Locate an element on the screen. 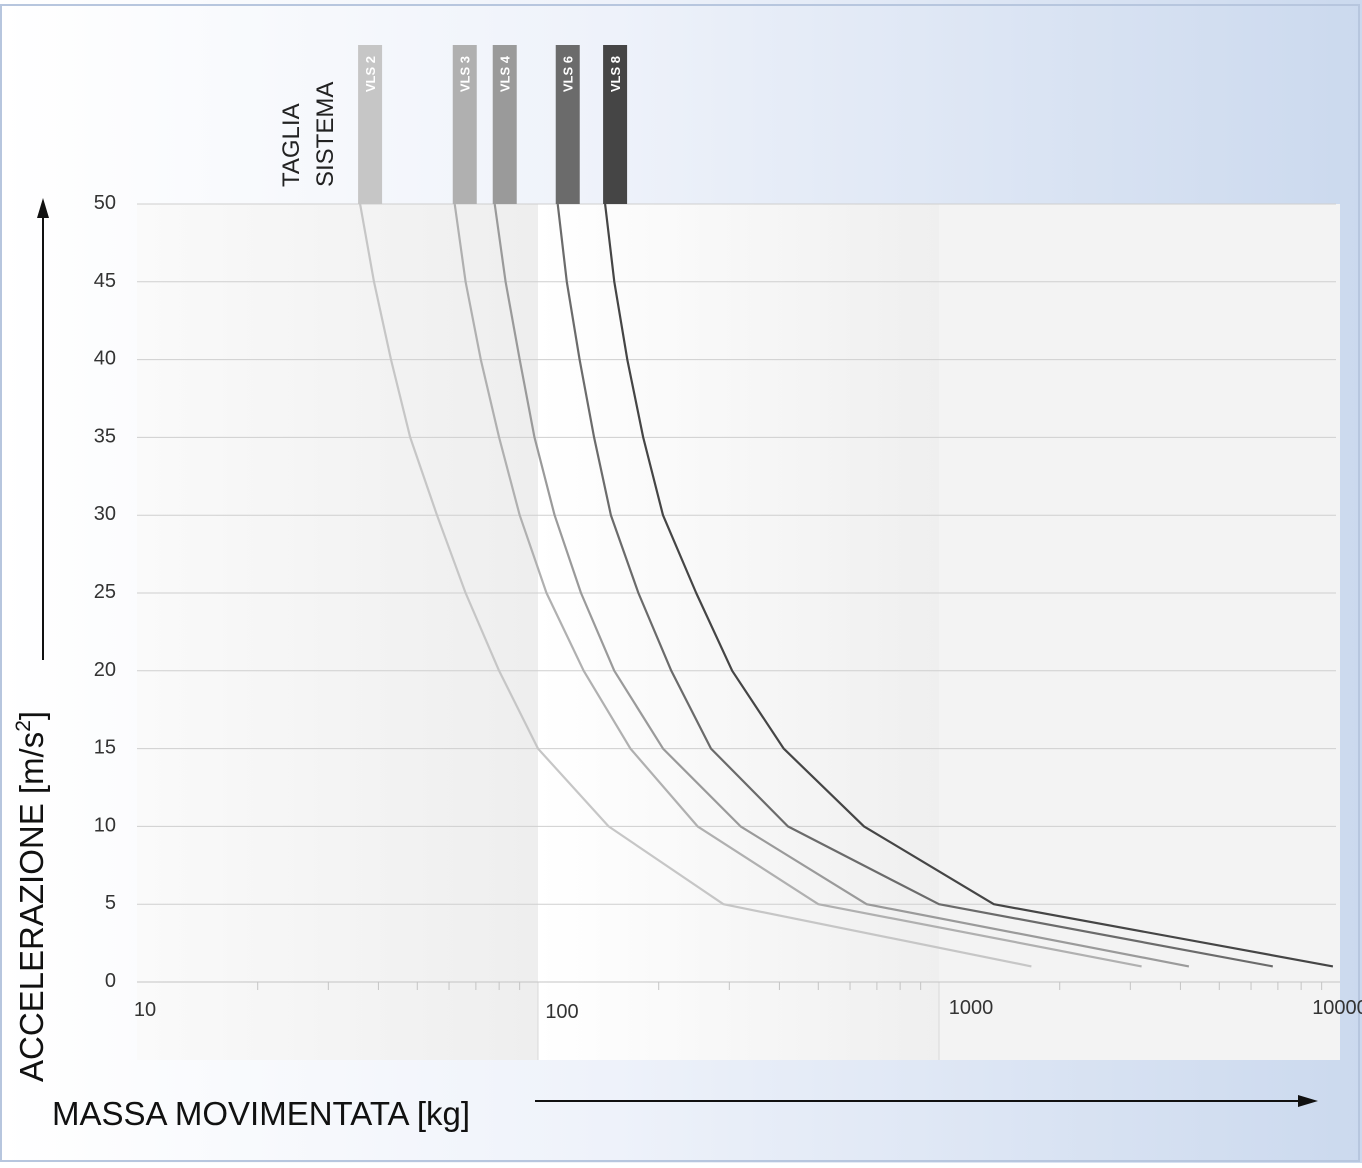  x-tick-label: 10 is located at coordinates (145, 1010).